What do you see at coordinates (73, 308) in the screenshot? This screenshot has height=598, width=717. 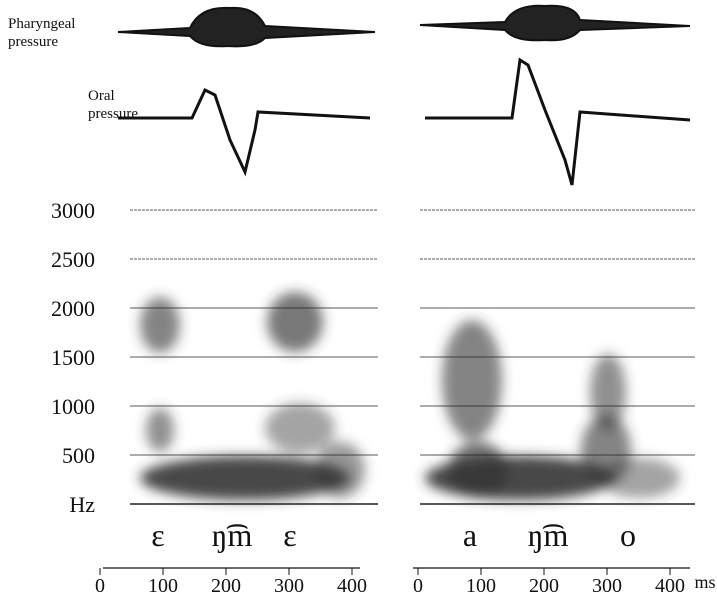 I see `y-tick-label: 2000` at bounding box center [73, 308].